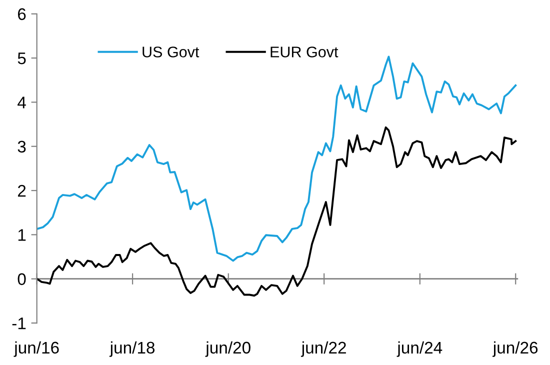 The width and height of the screenshot is (550, 365). What do you see at coordinates (304, 52) in the screenshot?
I see `legend-label: EUR Govt` at bounding box center [304, 52].